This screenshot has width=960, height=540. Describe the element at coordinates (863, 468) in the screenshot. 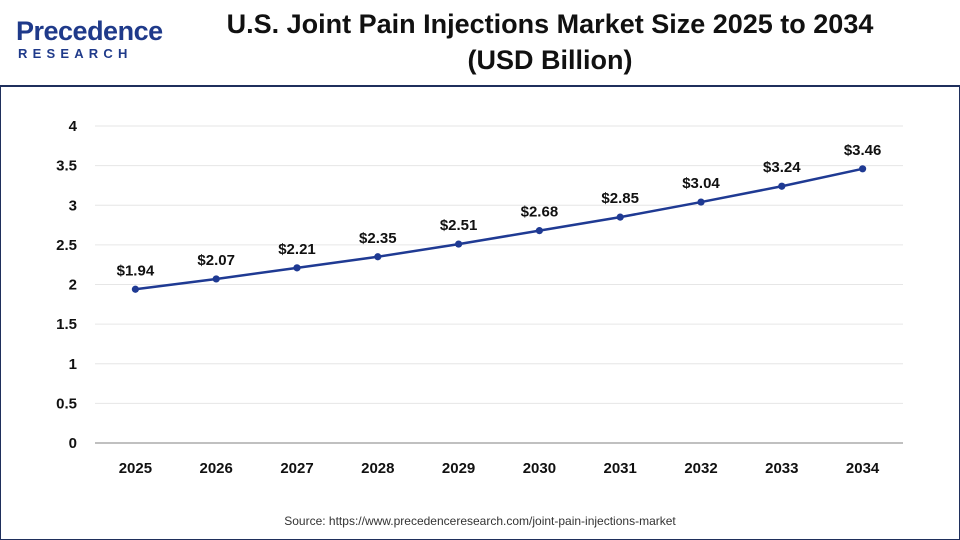

I see `x-tick-label: 2034` at that location.